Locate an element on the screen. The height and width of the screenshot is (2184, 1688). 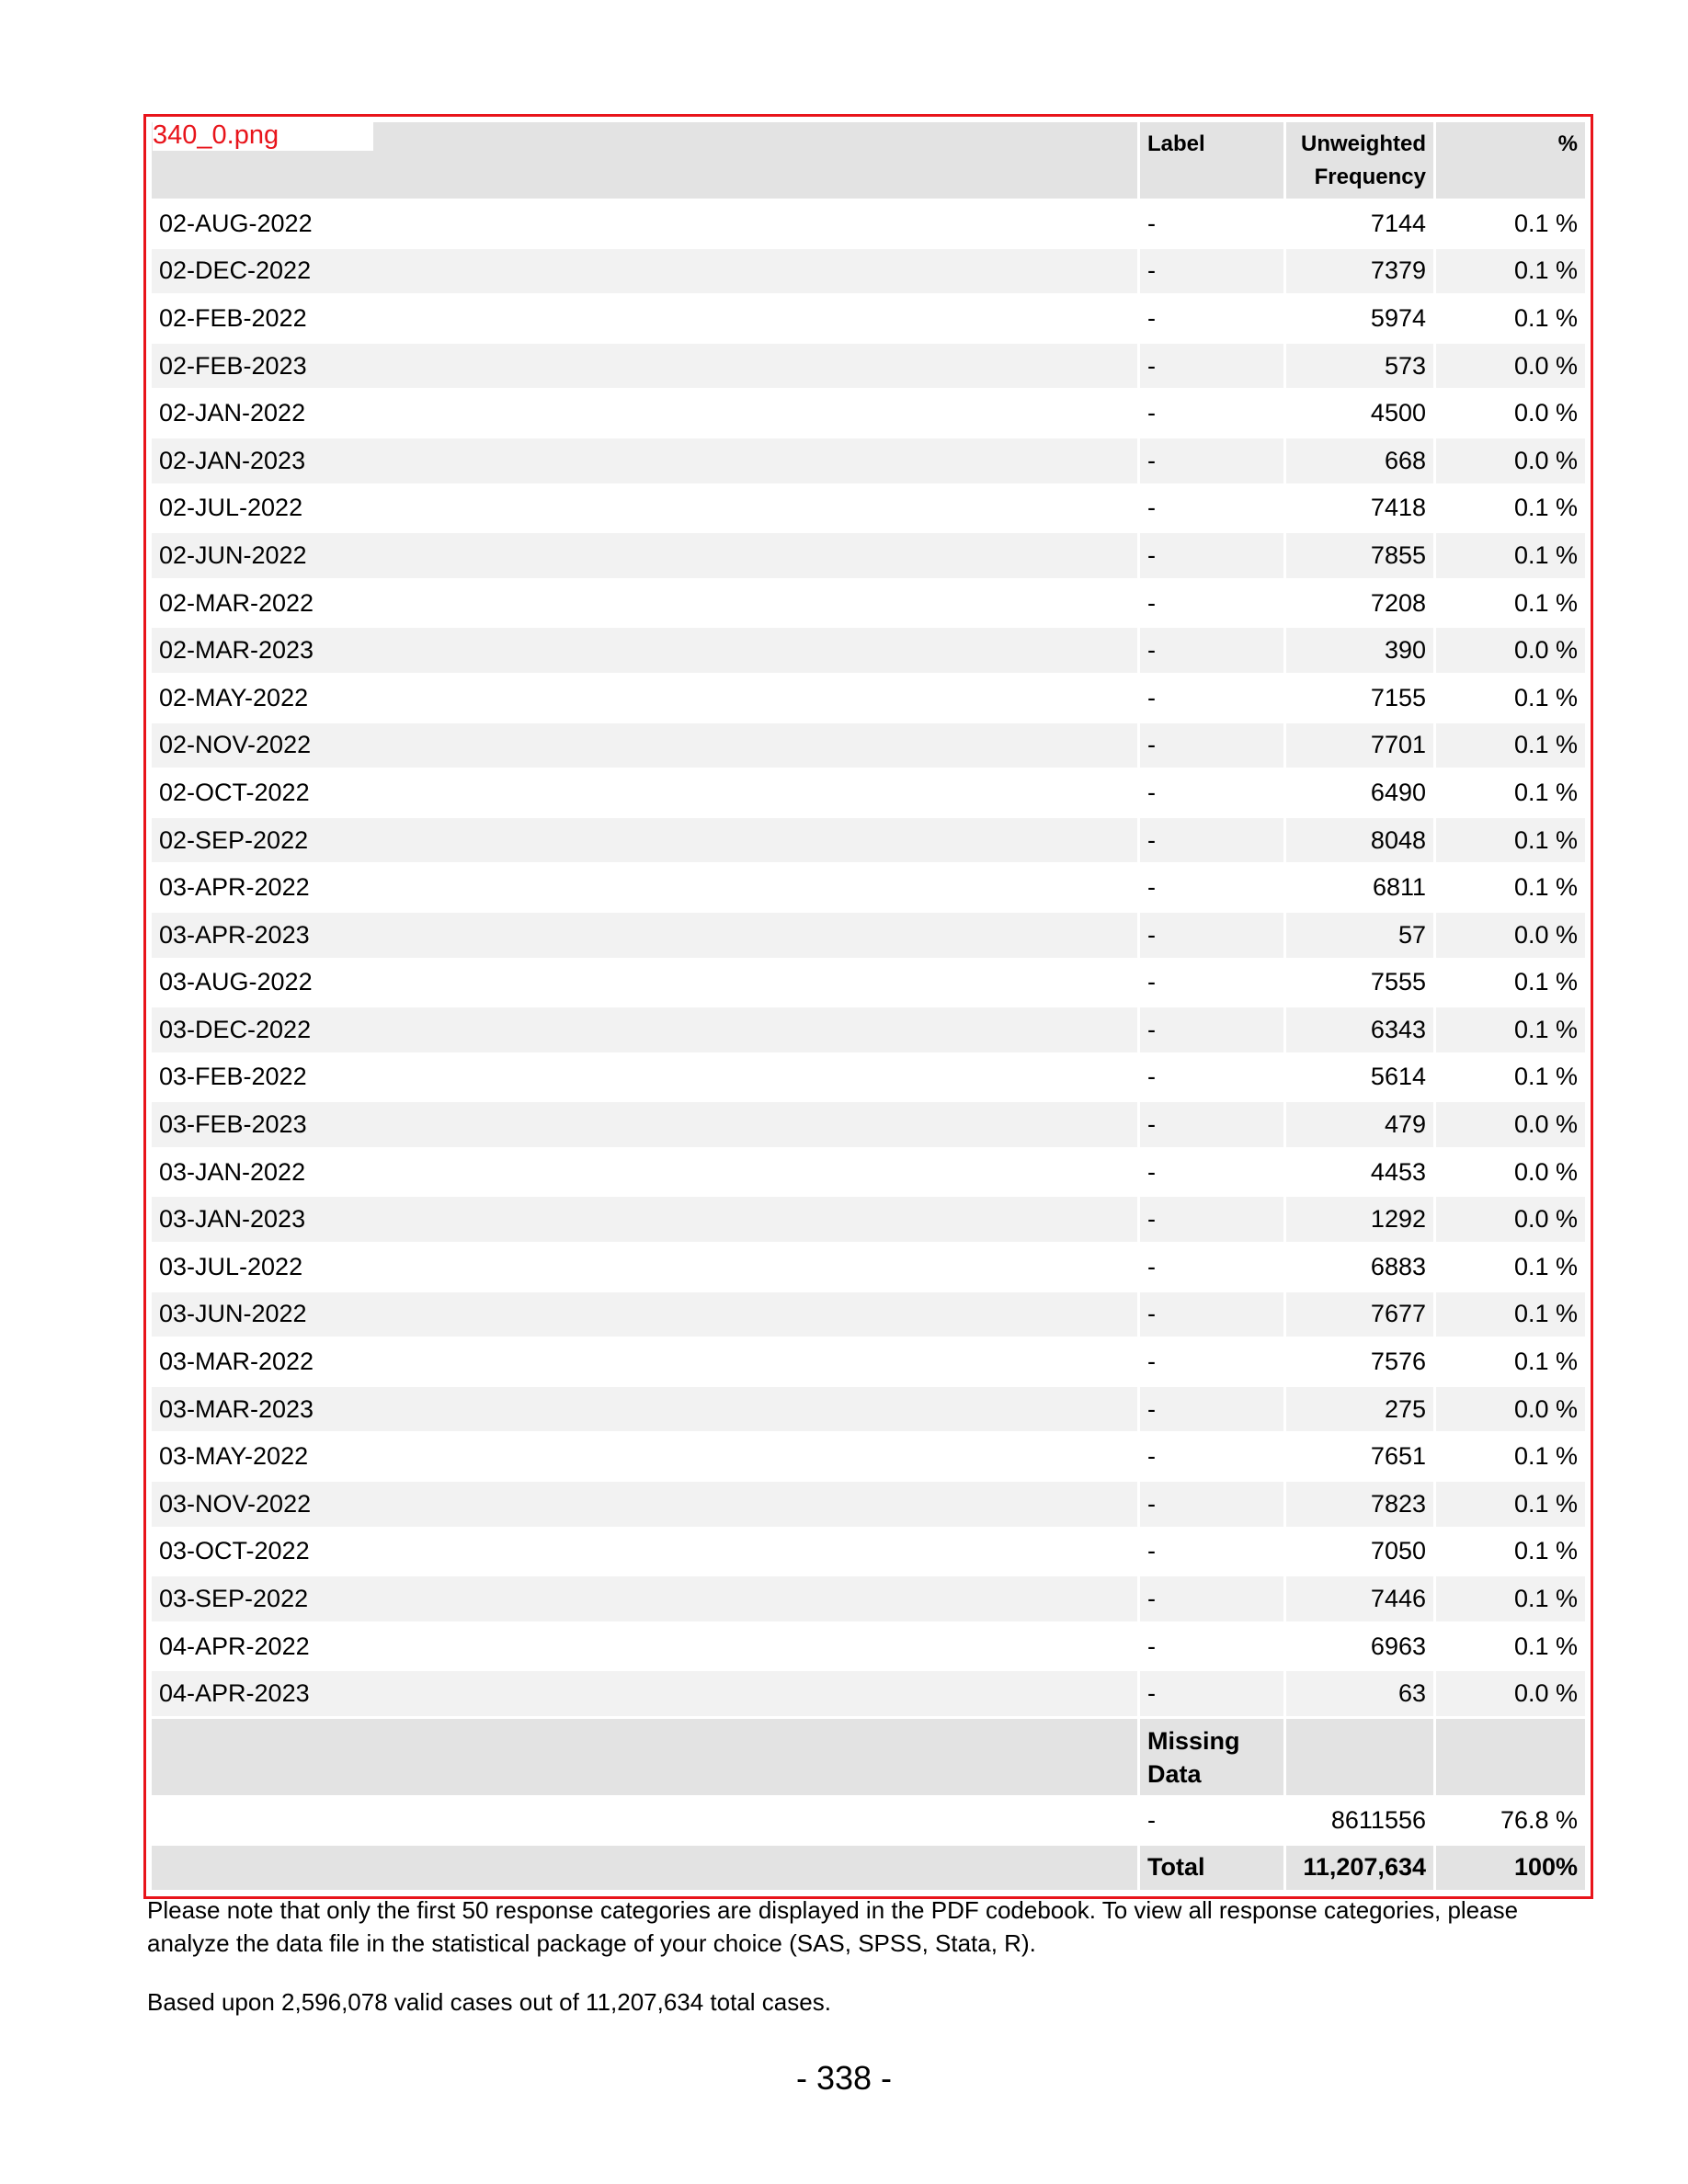
table-row: 03-AUG-2022-7555 0.1 % is located at coordinates (869, 983).